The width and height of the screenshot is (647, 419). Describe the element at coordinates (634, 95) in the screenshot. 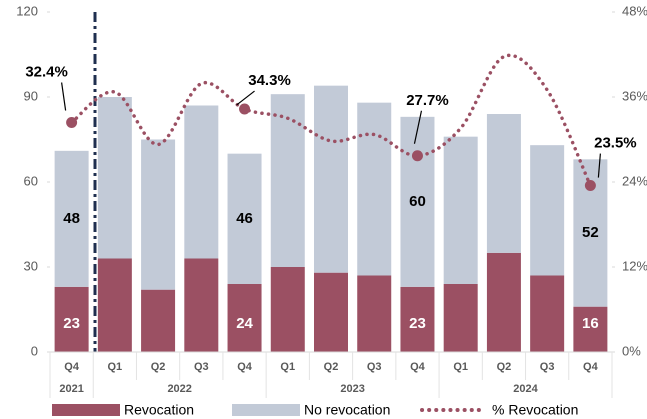

I see `y2-tick-label: 36%` at that location.